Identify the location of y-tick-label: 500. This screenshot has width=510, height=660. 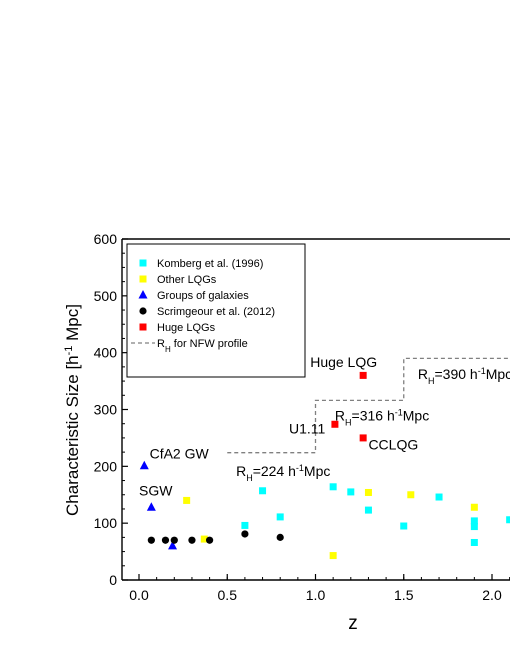
(106, 296).